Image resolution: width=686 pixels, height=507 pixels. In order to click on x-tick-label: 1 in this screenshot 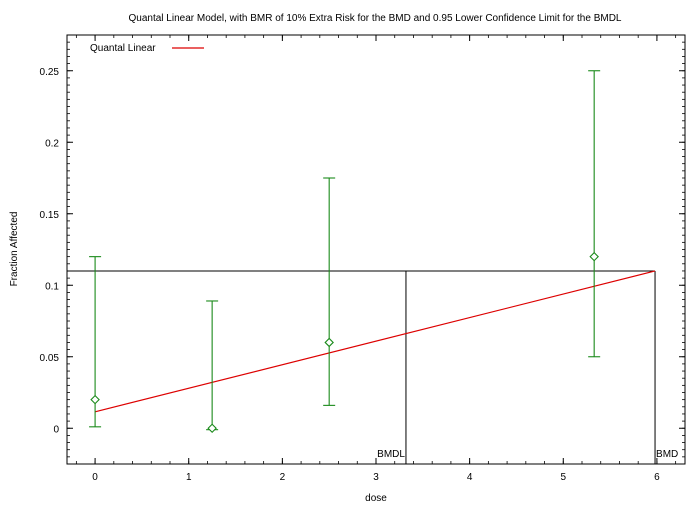, I will do `click(189, 477)`.